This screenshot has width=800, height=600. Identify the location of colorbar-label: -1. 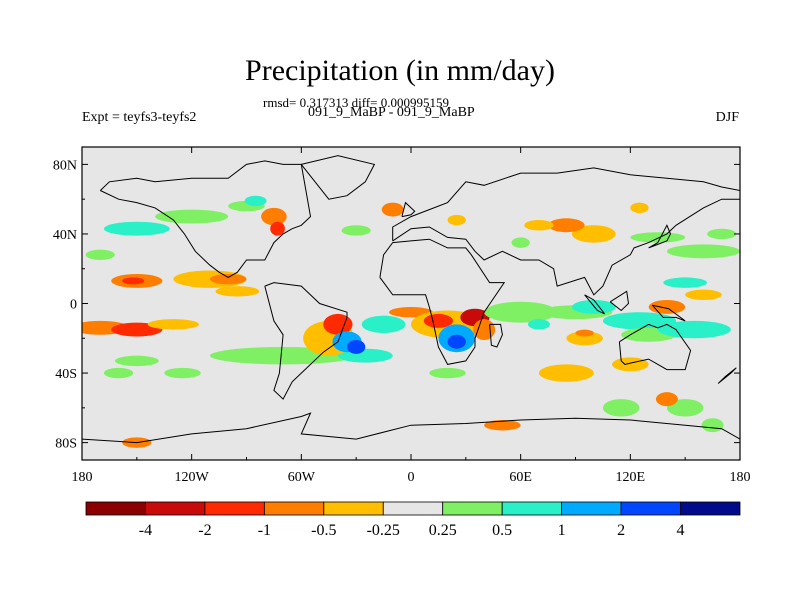
(264, 530).